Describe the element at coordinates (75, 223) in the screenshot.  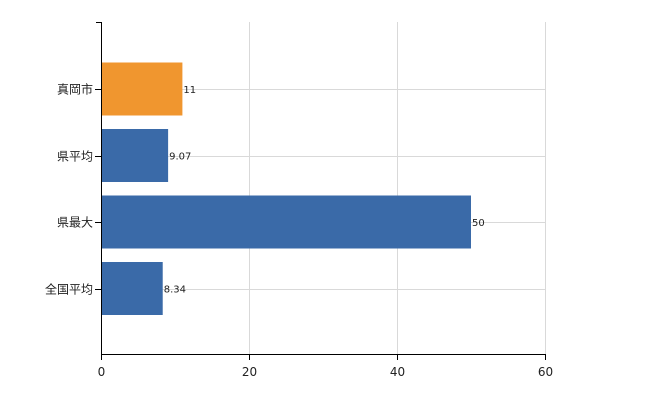
I see `y-tick-label-2: 県最大` at that location.